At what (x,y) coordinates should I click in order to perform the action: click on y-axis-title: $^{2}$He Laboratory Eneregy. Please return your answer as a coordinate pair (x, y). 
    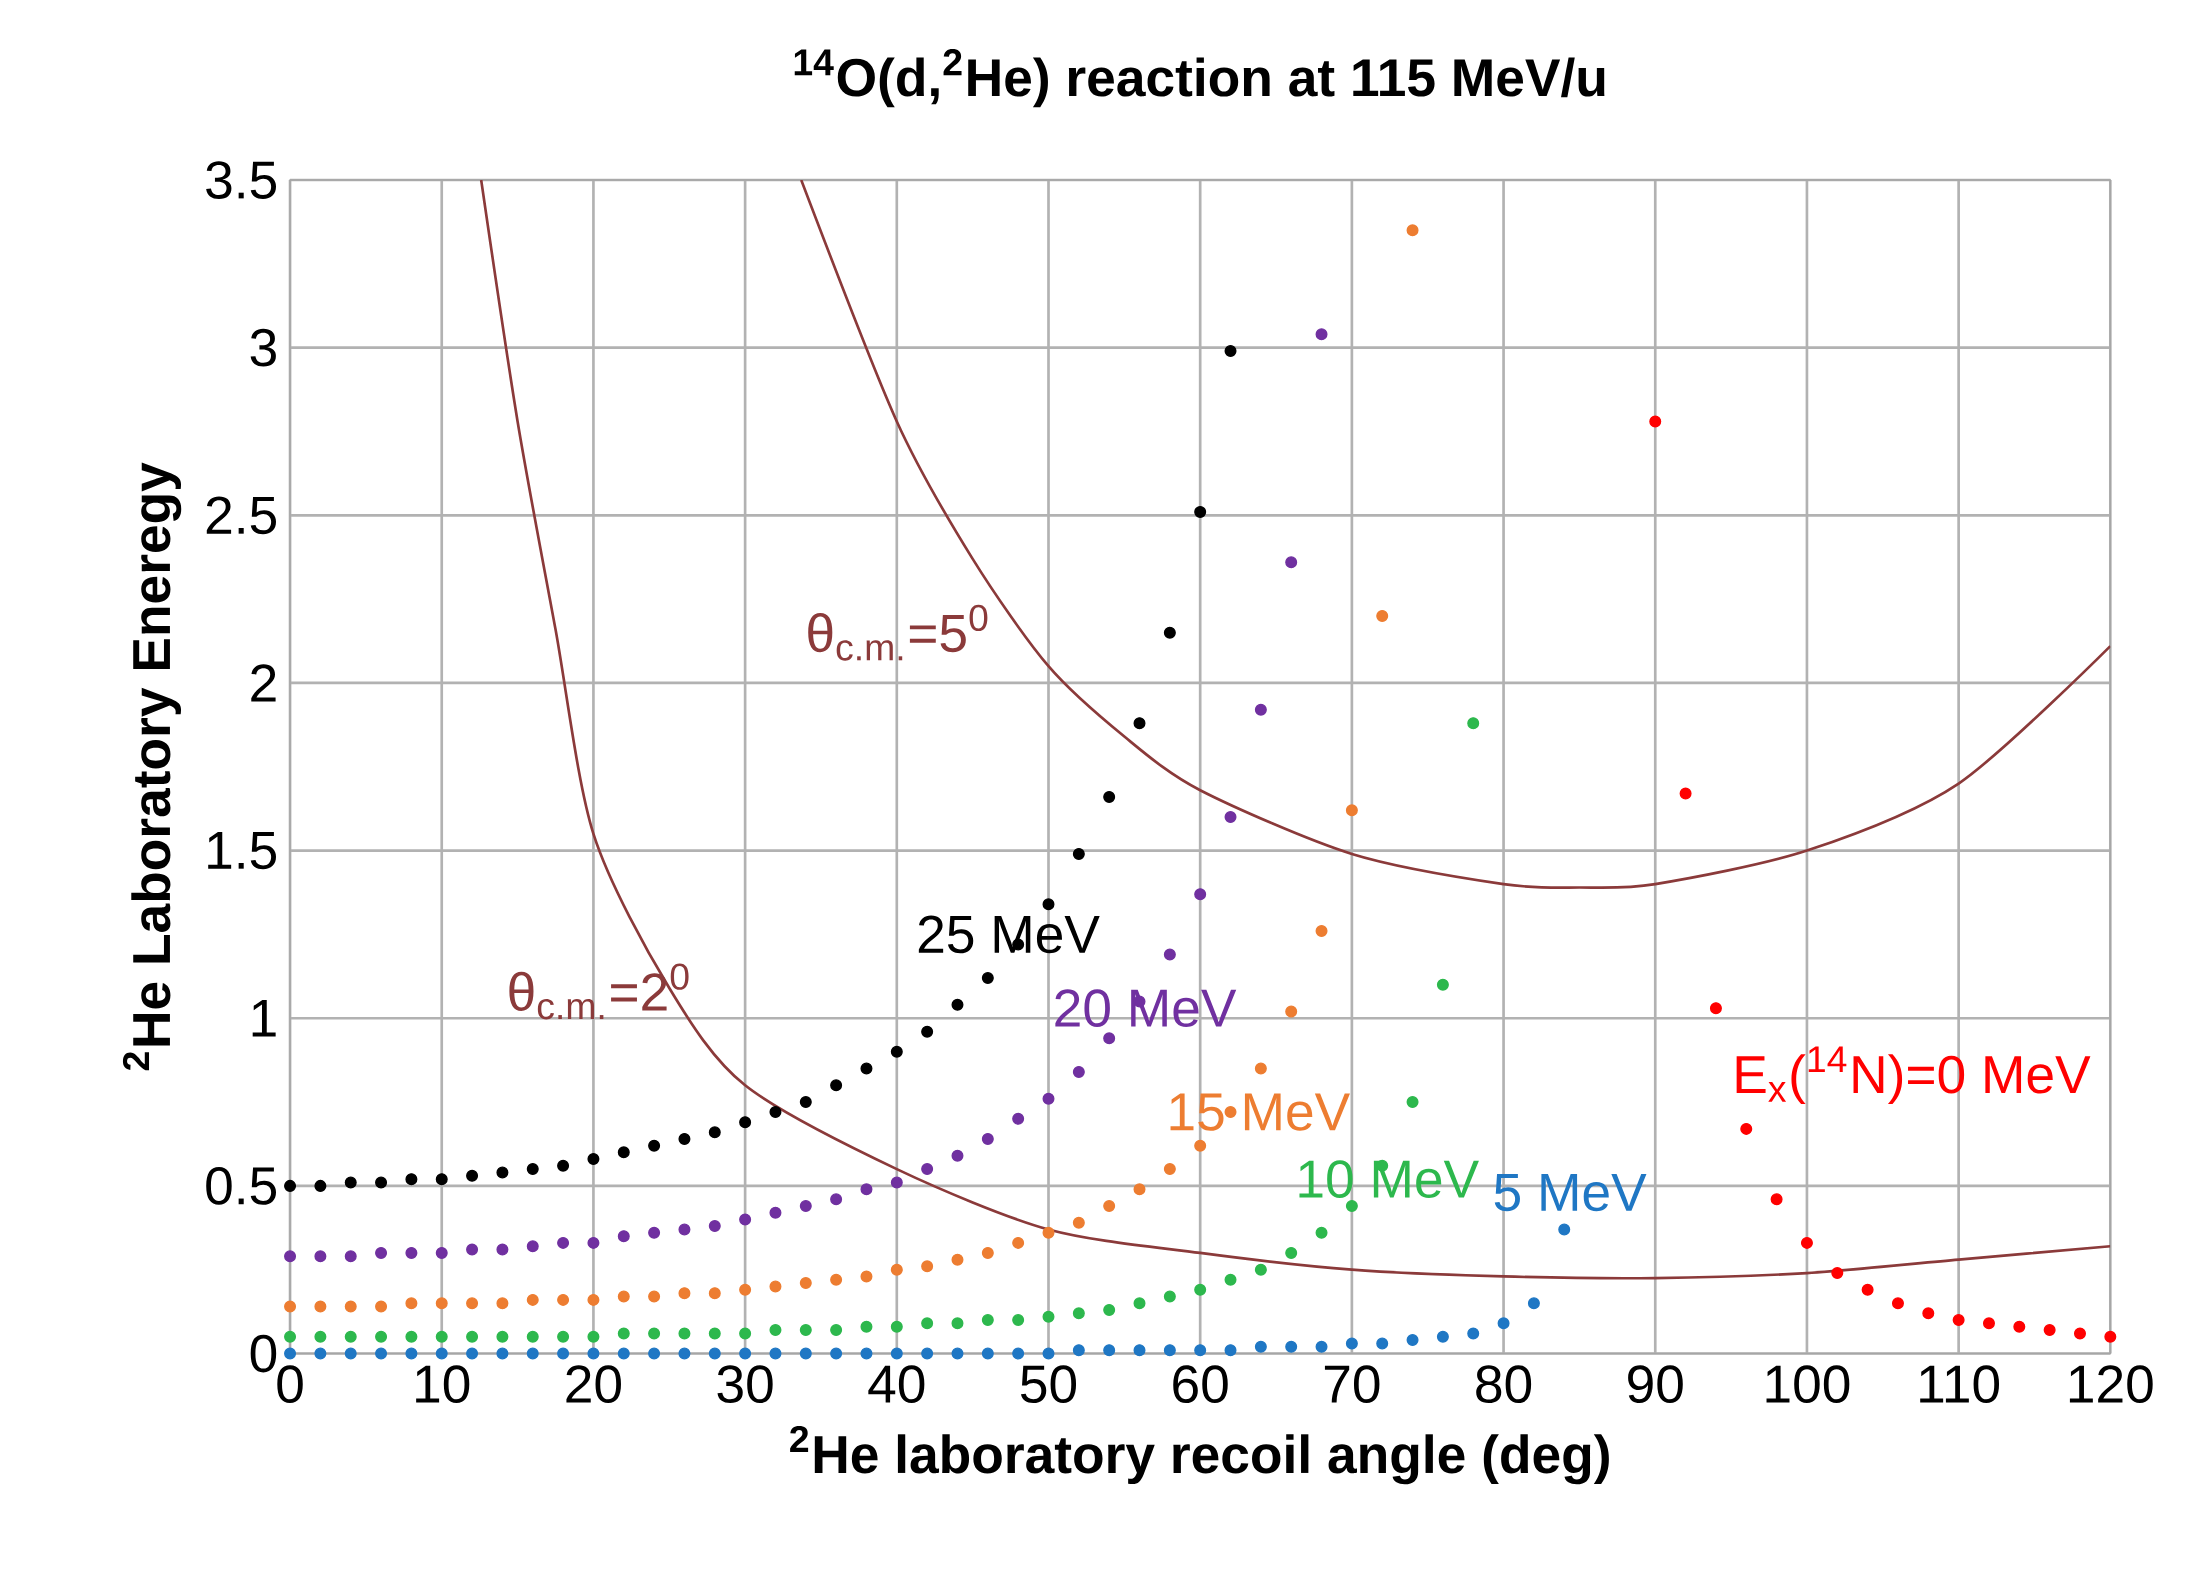
    Looking at the image, I should click on (152, 766).